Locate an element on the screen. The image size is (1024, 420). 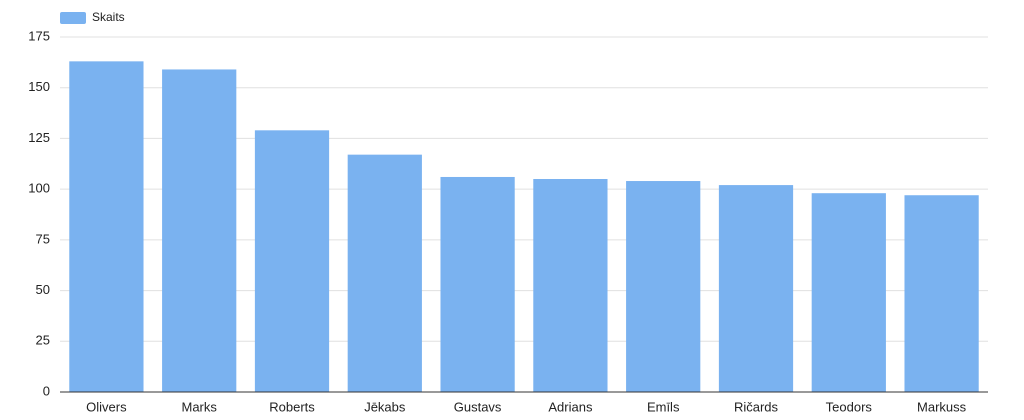
x-tick-label: Teodors is located at coordinates (849, 406).